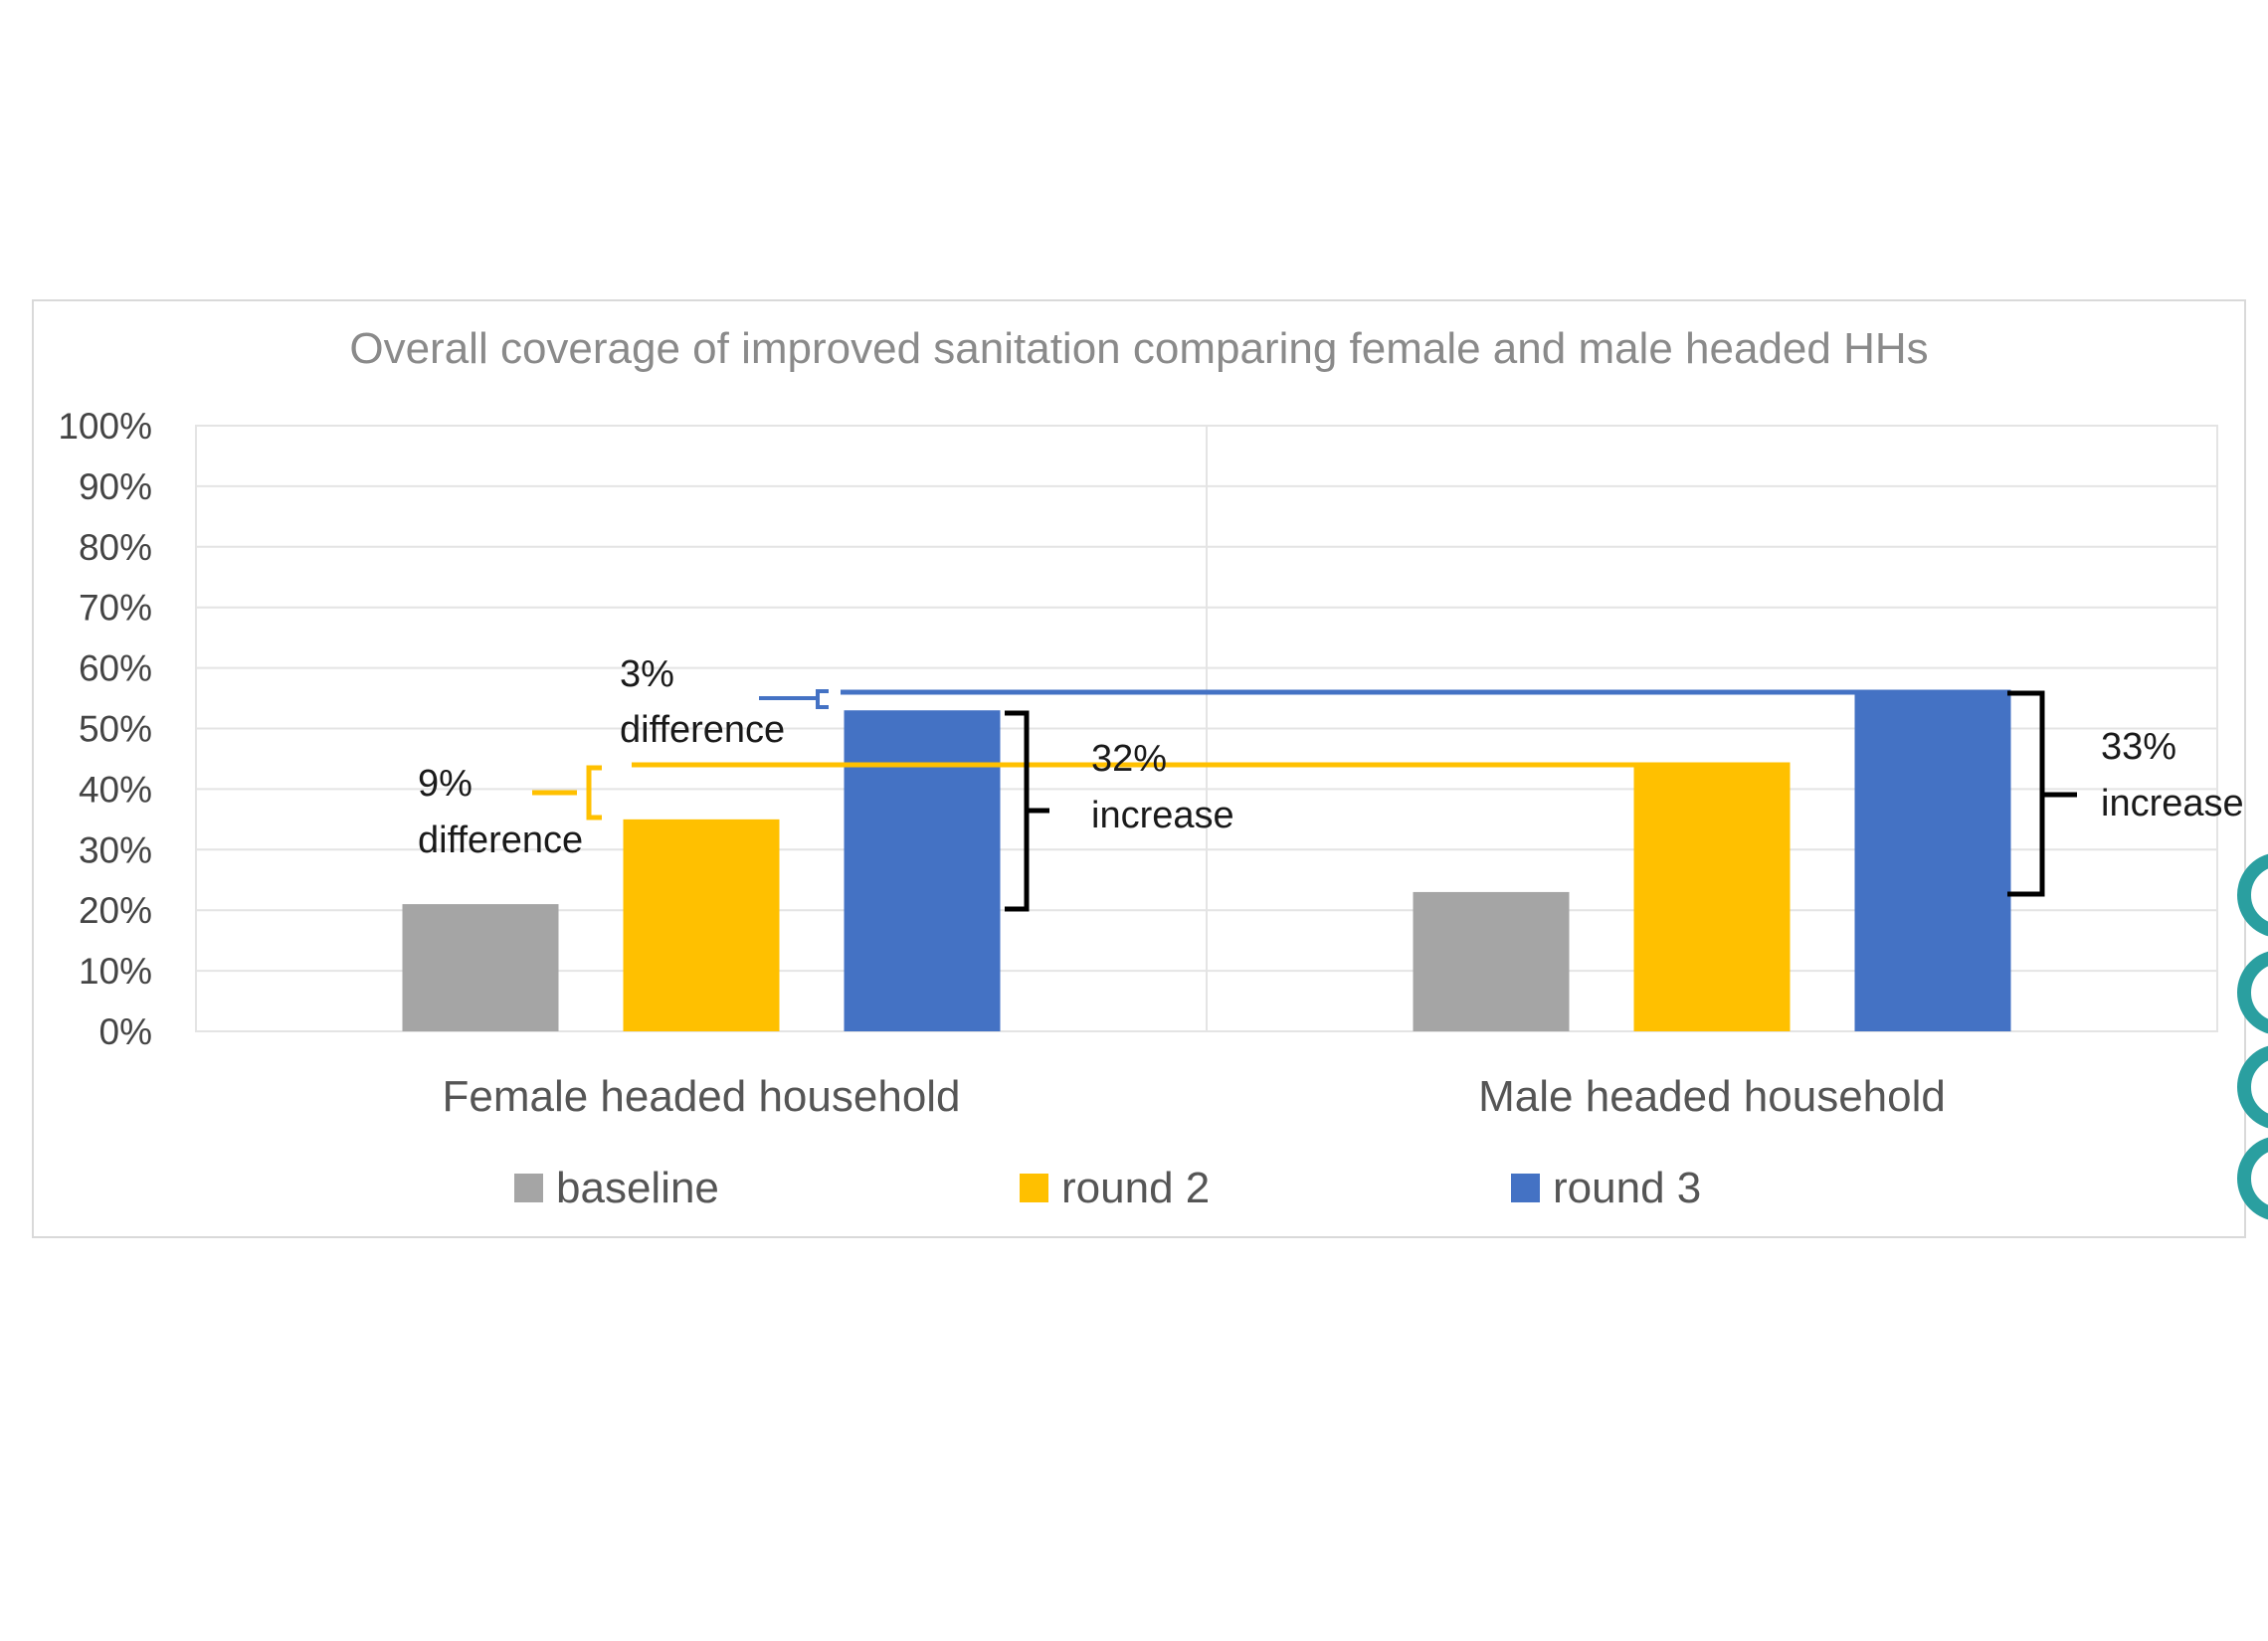 Image resolution: width=2268 pixels, height=1641 pixels. Describe the element at coordinates (637, 1188) in the screenshot. I see `legend-label: baseline` at that location.